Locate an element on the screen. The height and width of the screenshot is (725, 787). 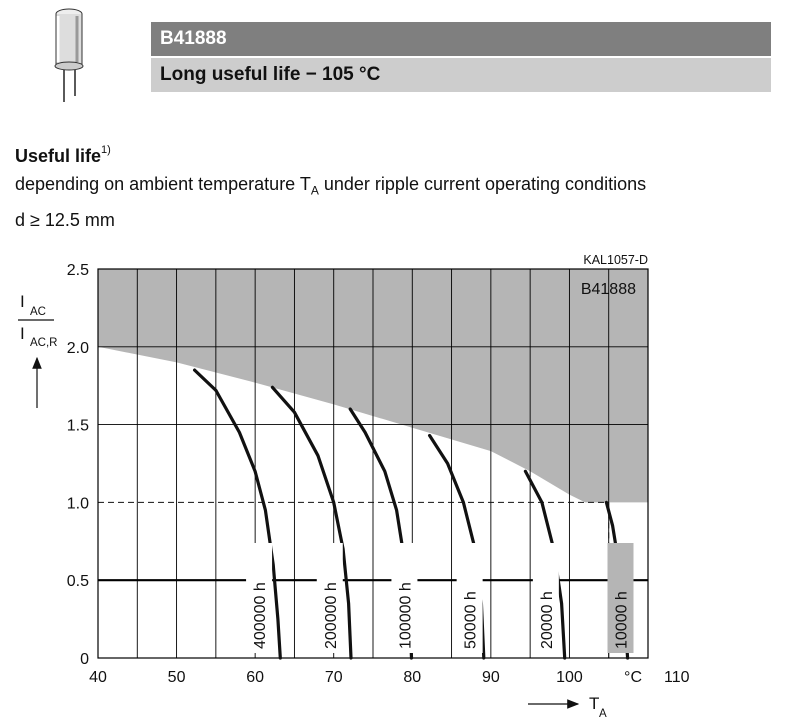
x-label: T is located at coordinates (594, 703).